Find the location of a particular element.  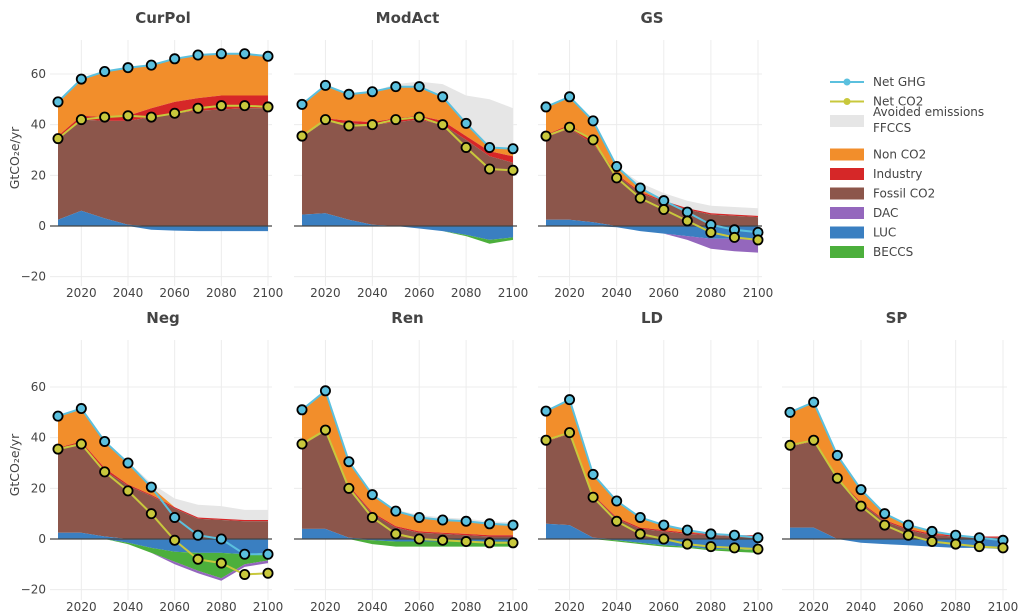

y-tick-label: 0 is located at coordinates (42, 226).